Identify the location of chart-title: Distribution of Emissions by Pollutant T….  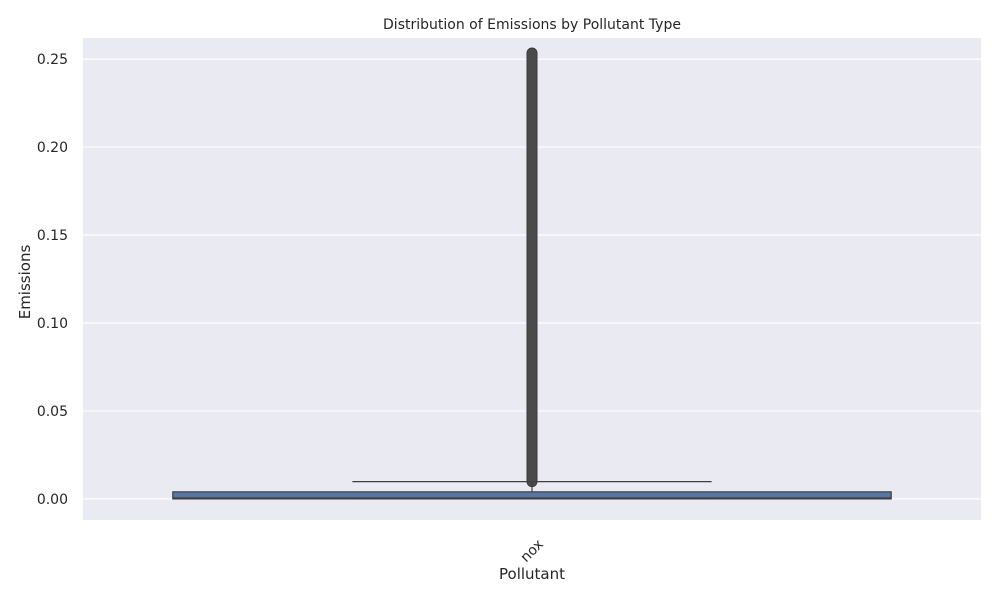
(532, 25).